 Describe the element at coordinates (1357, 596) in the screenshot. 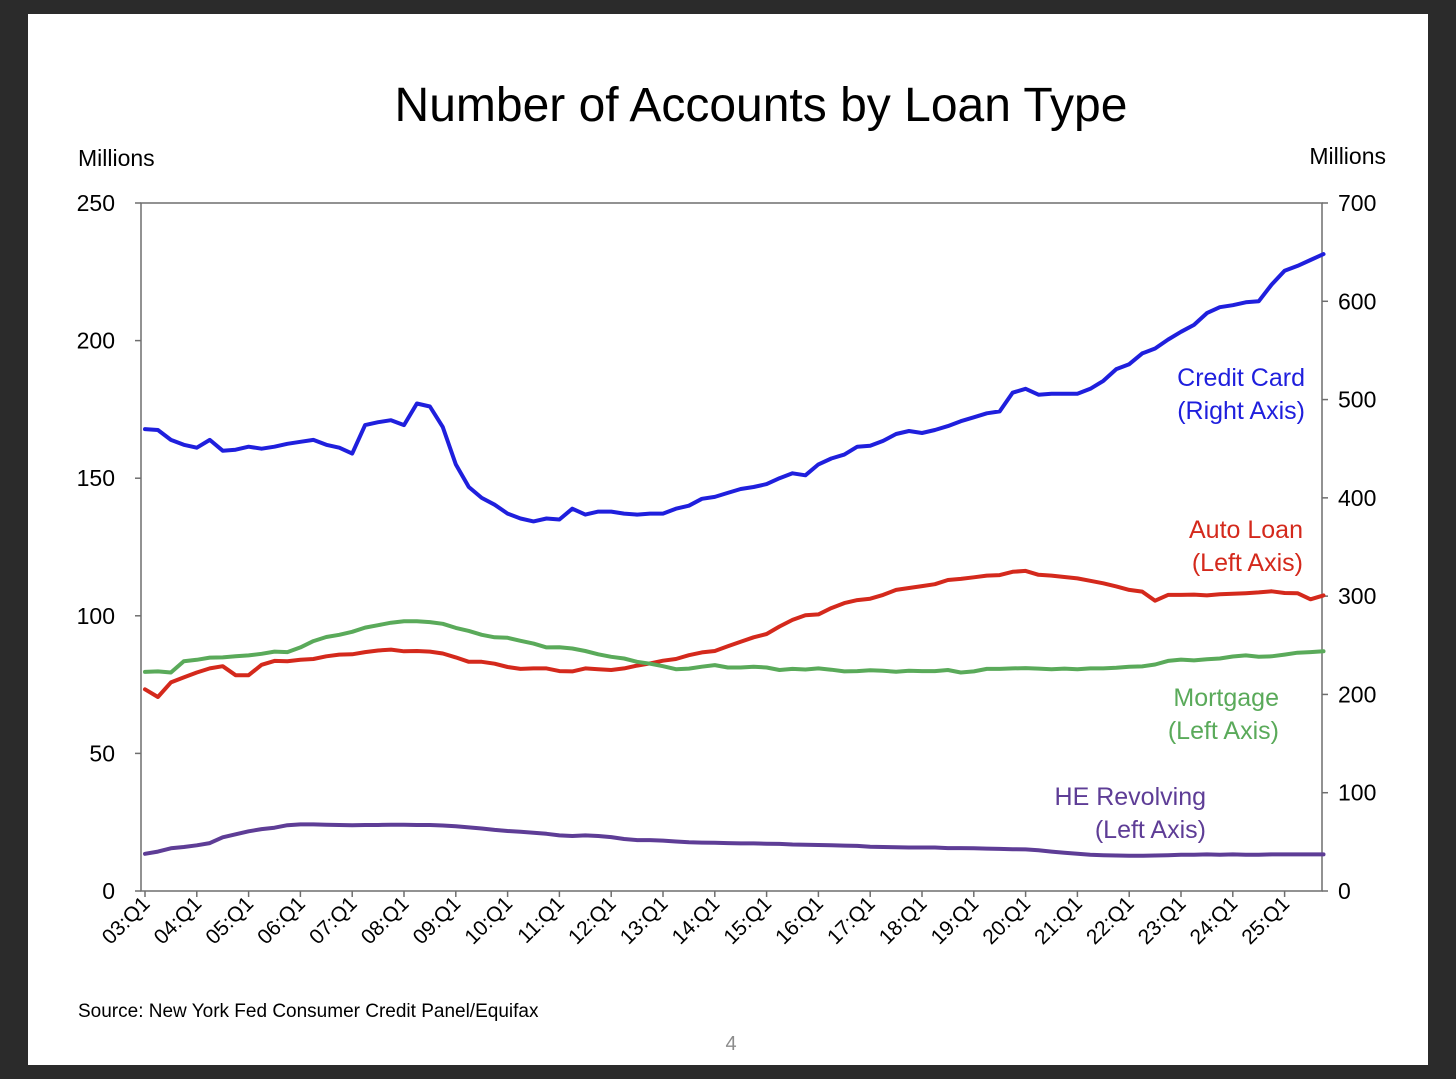

I see `right-tick-label: 300` at that location.